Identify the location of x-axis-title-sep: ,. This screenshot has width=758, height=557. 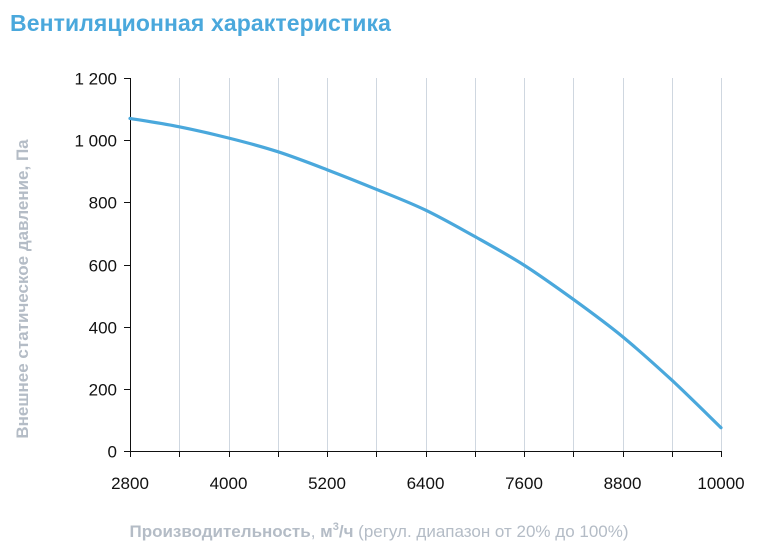
(315, 531).